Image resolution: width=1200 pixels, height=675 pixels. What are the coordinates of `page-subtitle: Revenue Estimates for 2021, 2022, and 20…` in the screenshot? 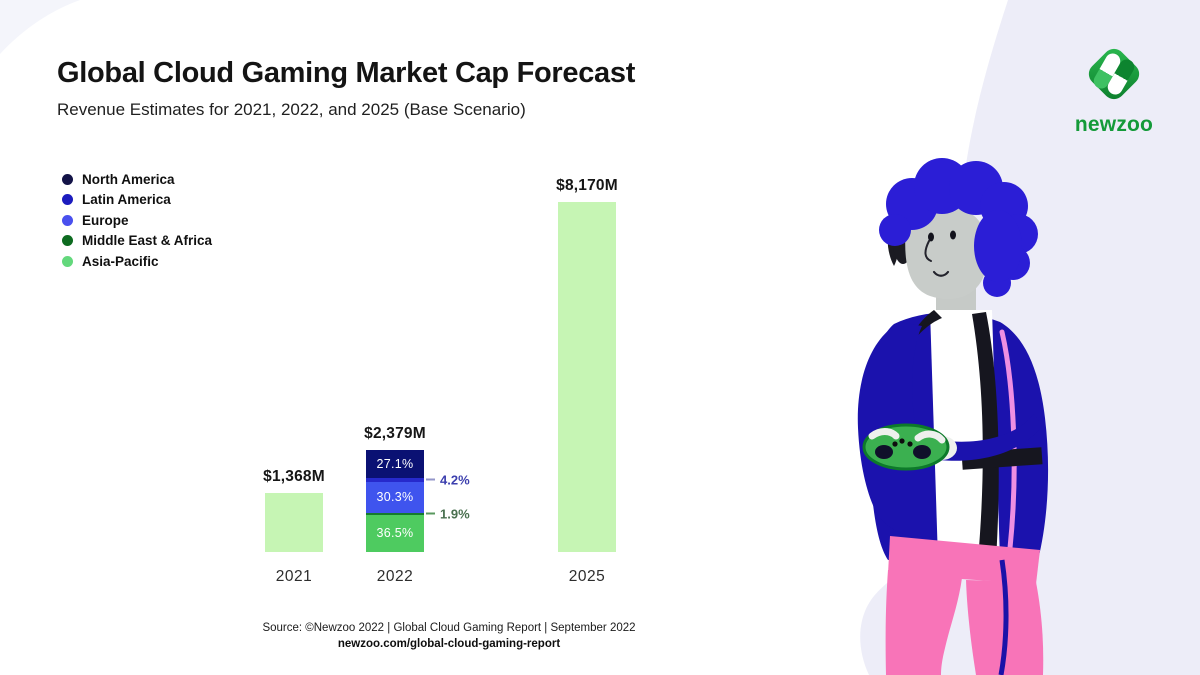 It's located at (291, 109).